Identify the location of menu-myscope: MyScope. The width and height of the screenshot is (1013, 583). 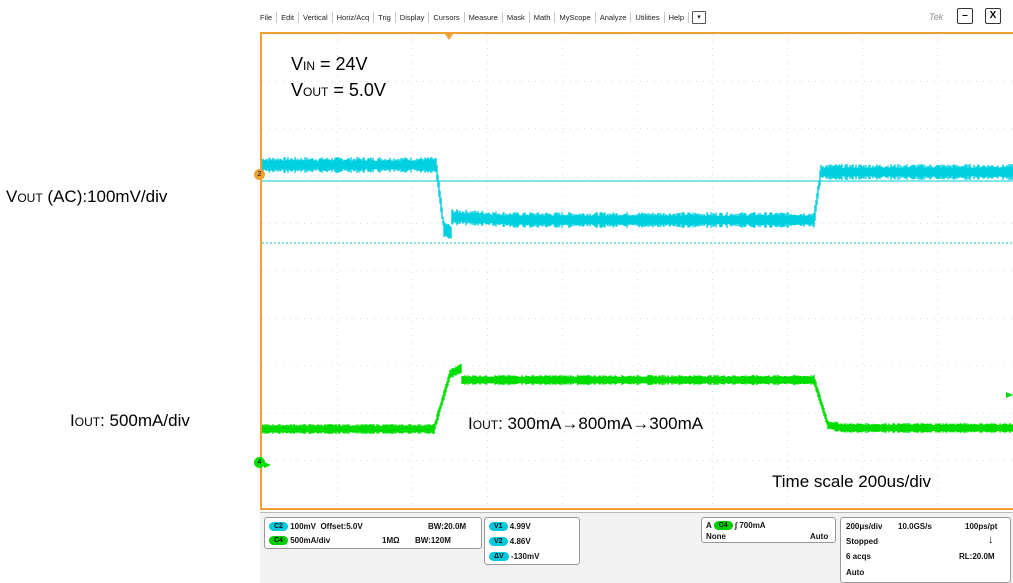
(575, 17).